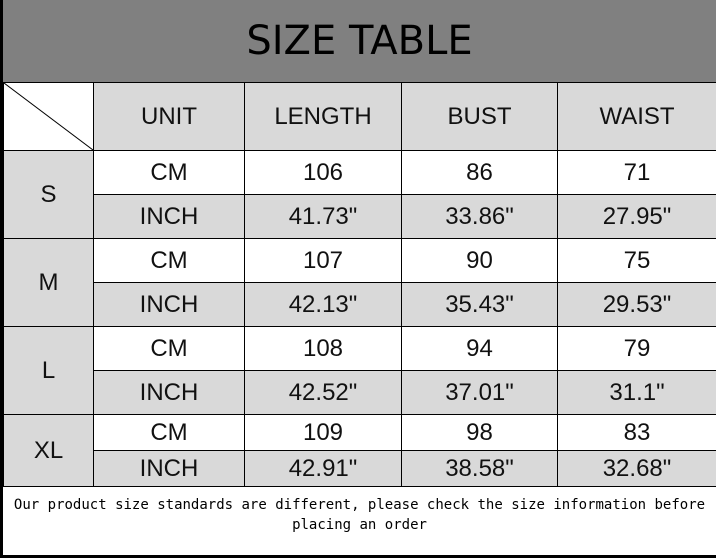  Describe the element at coordinates (323, 172) in the screenshot. I see `cell-length: 106` at that location.